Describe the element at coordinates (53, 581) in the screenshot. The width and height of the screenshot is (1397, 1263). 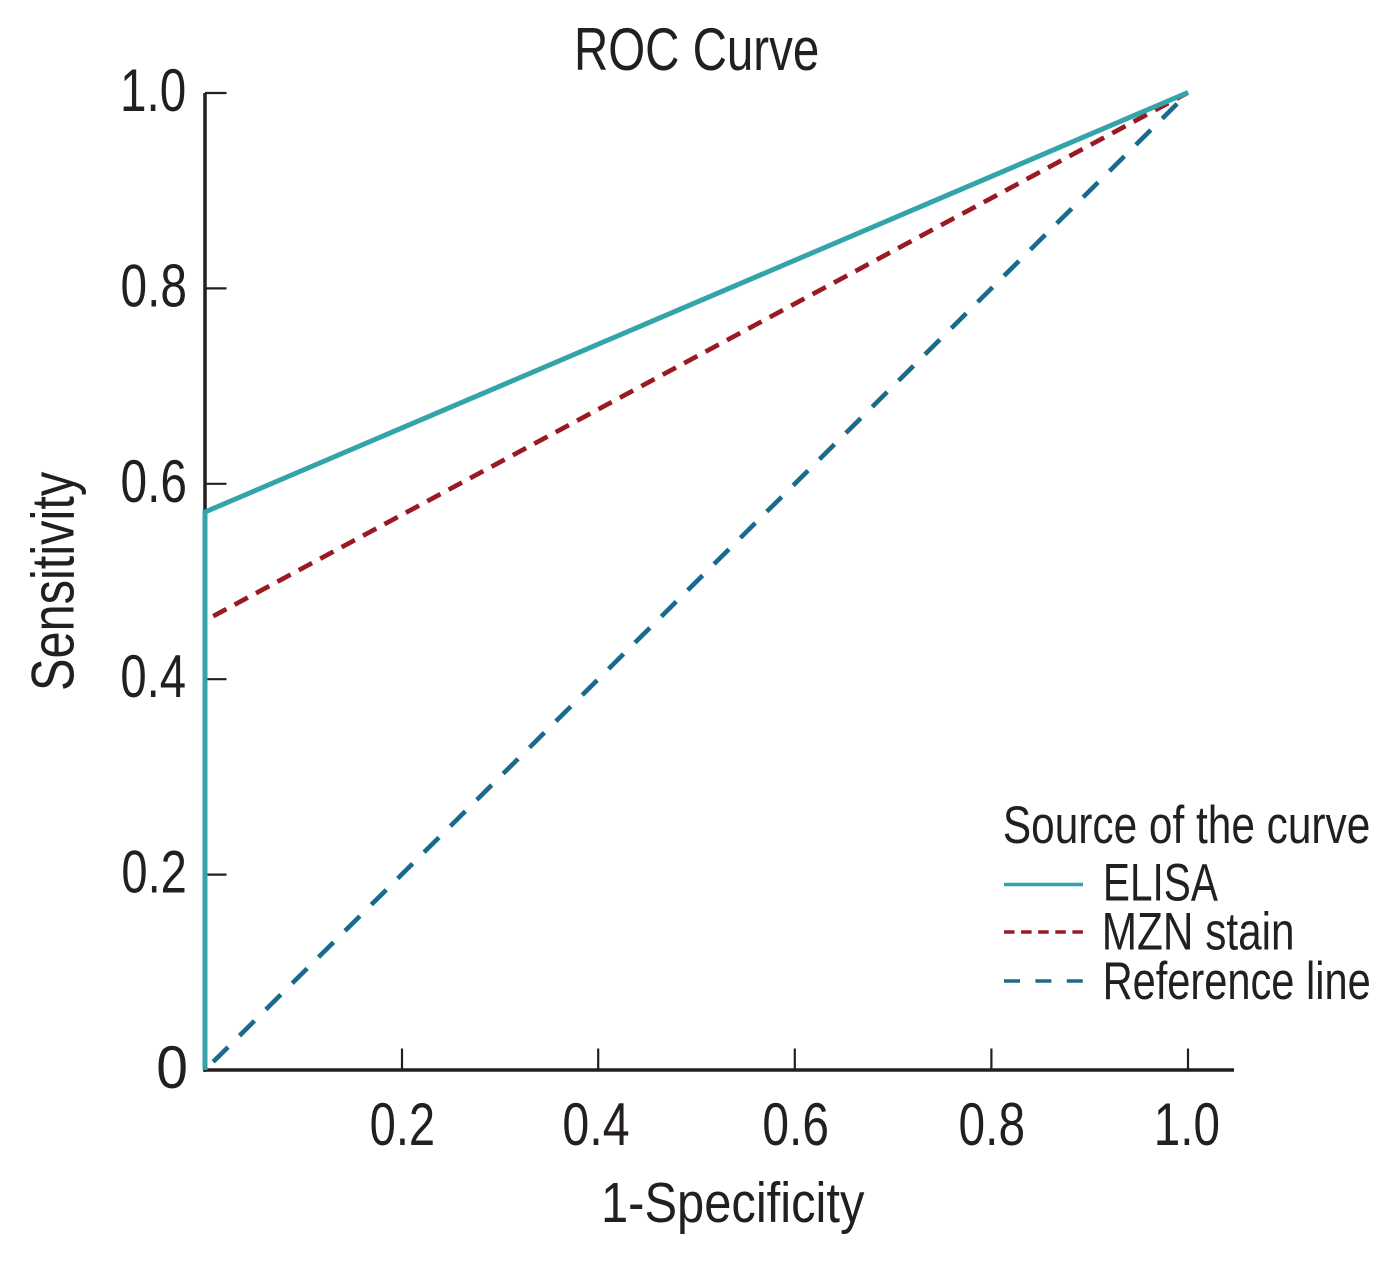
I see `svg-text: Sensitivity` at that location.